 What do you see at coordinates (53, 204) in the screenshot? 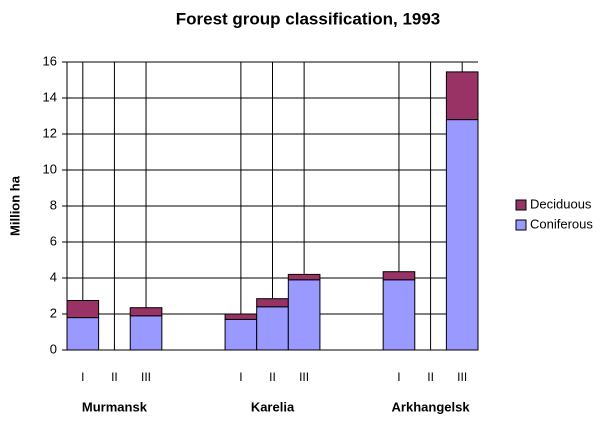
I see `y-tick-label: 8` at bounding box center [53, 204].